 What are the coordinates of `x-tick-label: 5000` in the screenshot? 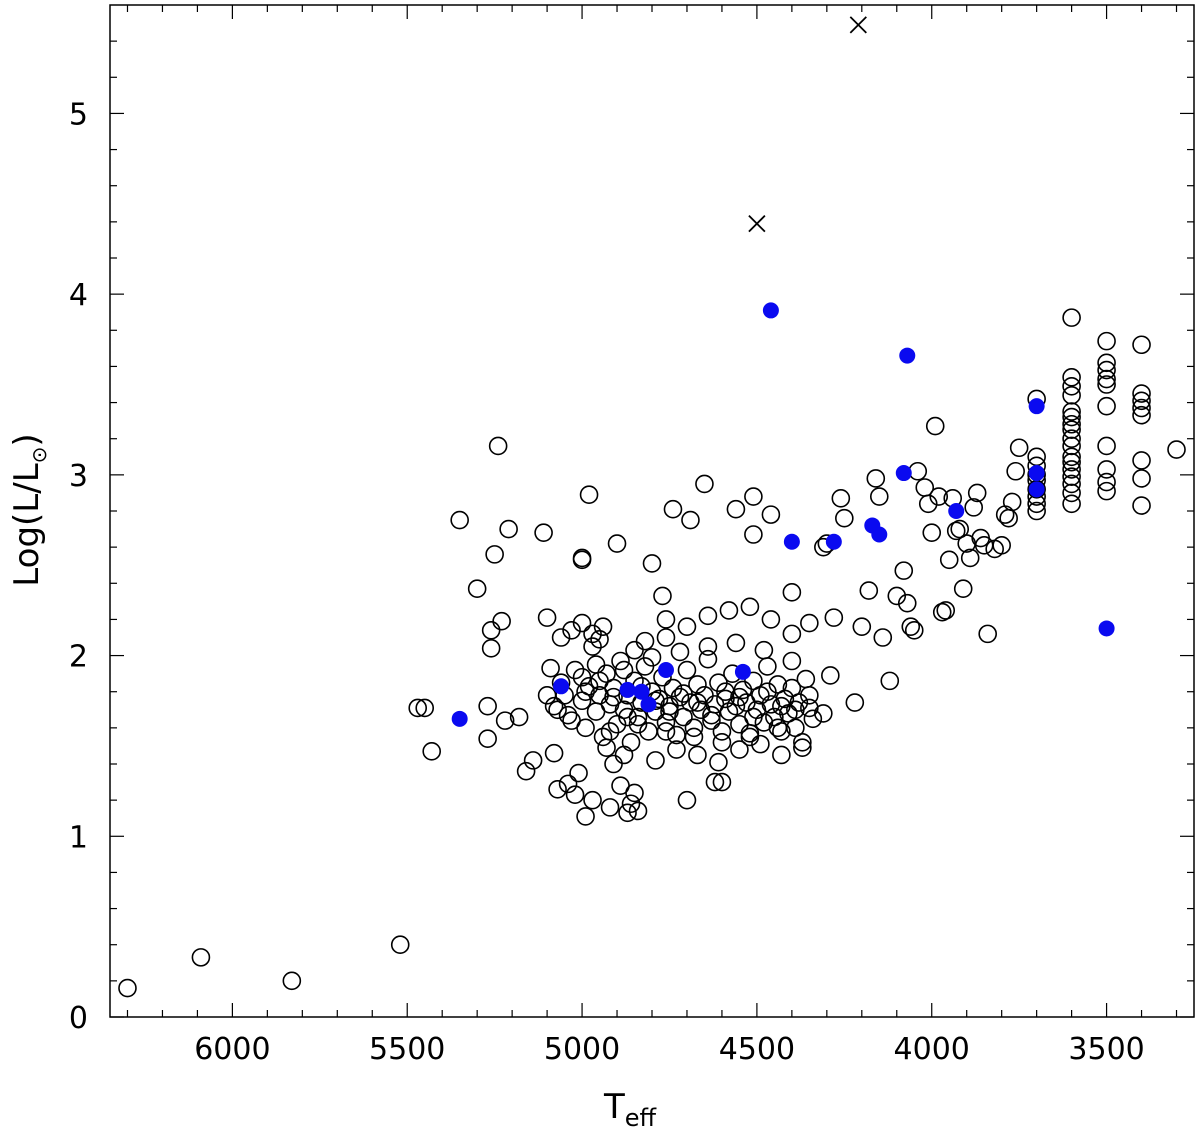 It's located at (582, 1049).